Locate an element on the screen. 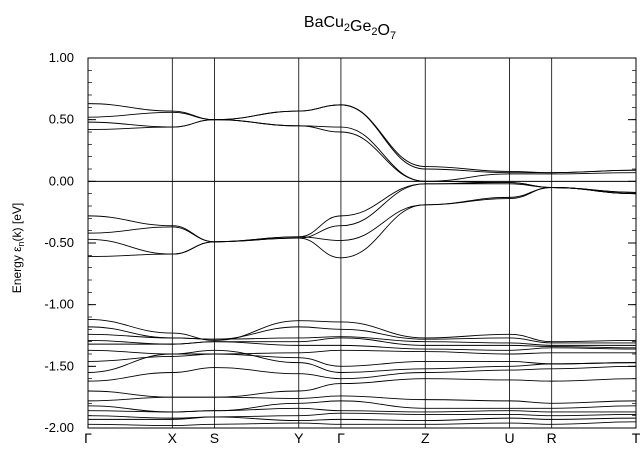 The height and width of the screenshot is (452, 642). kpoint-label: U is located at coordinates (509, 438).